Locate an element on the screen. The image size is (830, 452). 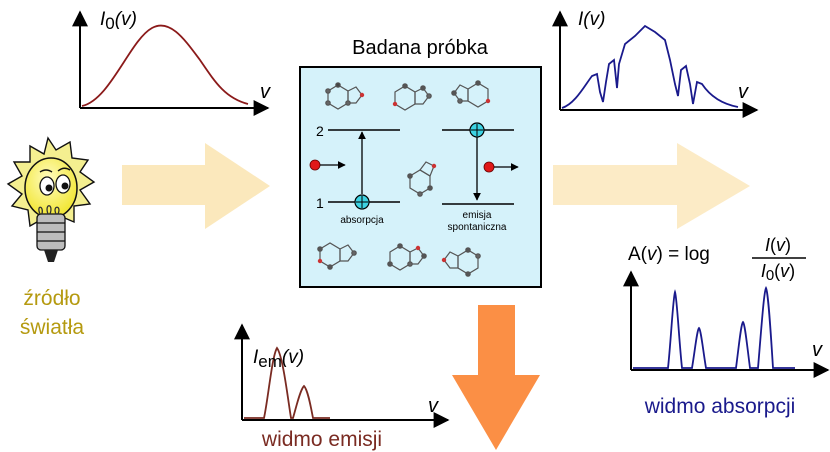
absorption-label: absorpcja is located at coordinates (362, 220).